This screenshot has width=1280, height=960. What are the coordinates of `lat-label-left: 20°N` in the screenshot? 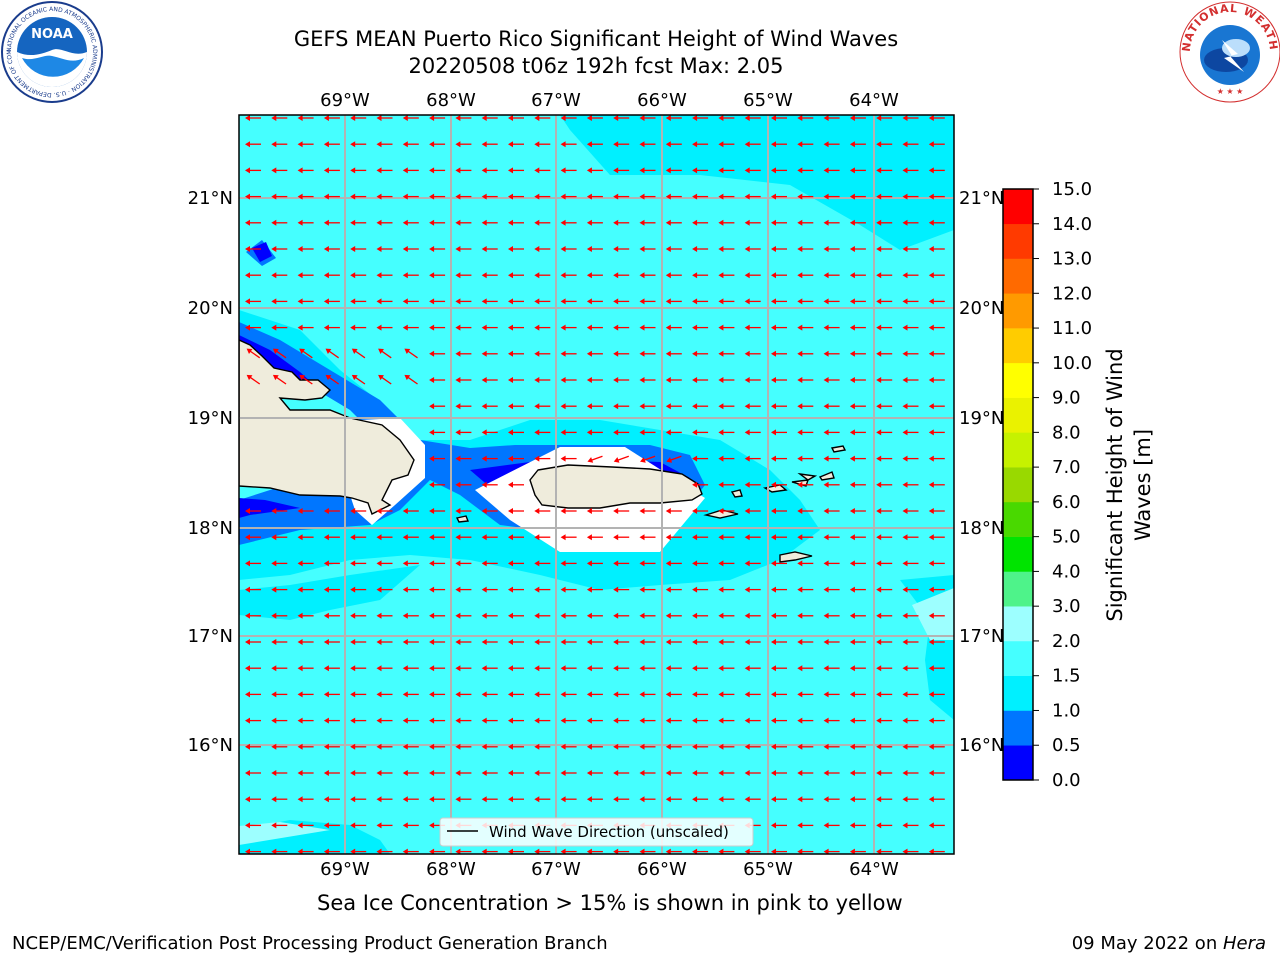 It's located at (210, 308).